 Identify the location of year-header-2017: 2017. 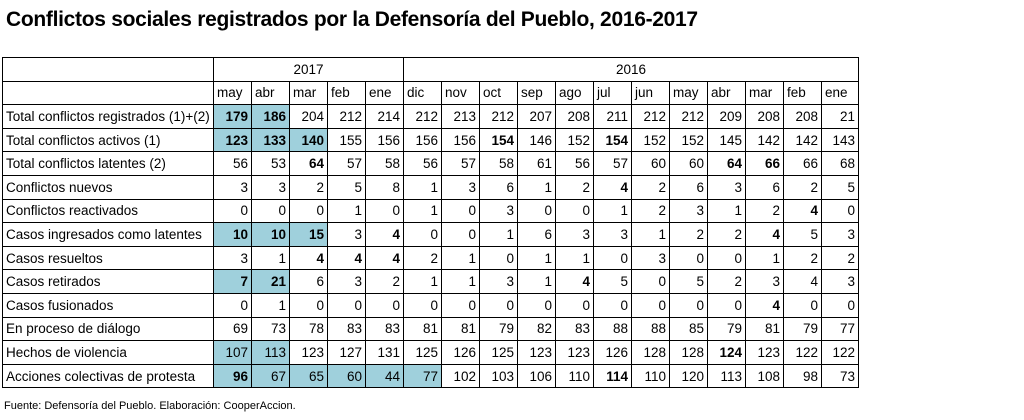
(308, 69).